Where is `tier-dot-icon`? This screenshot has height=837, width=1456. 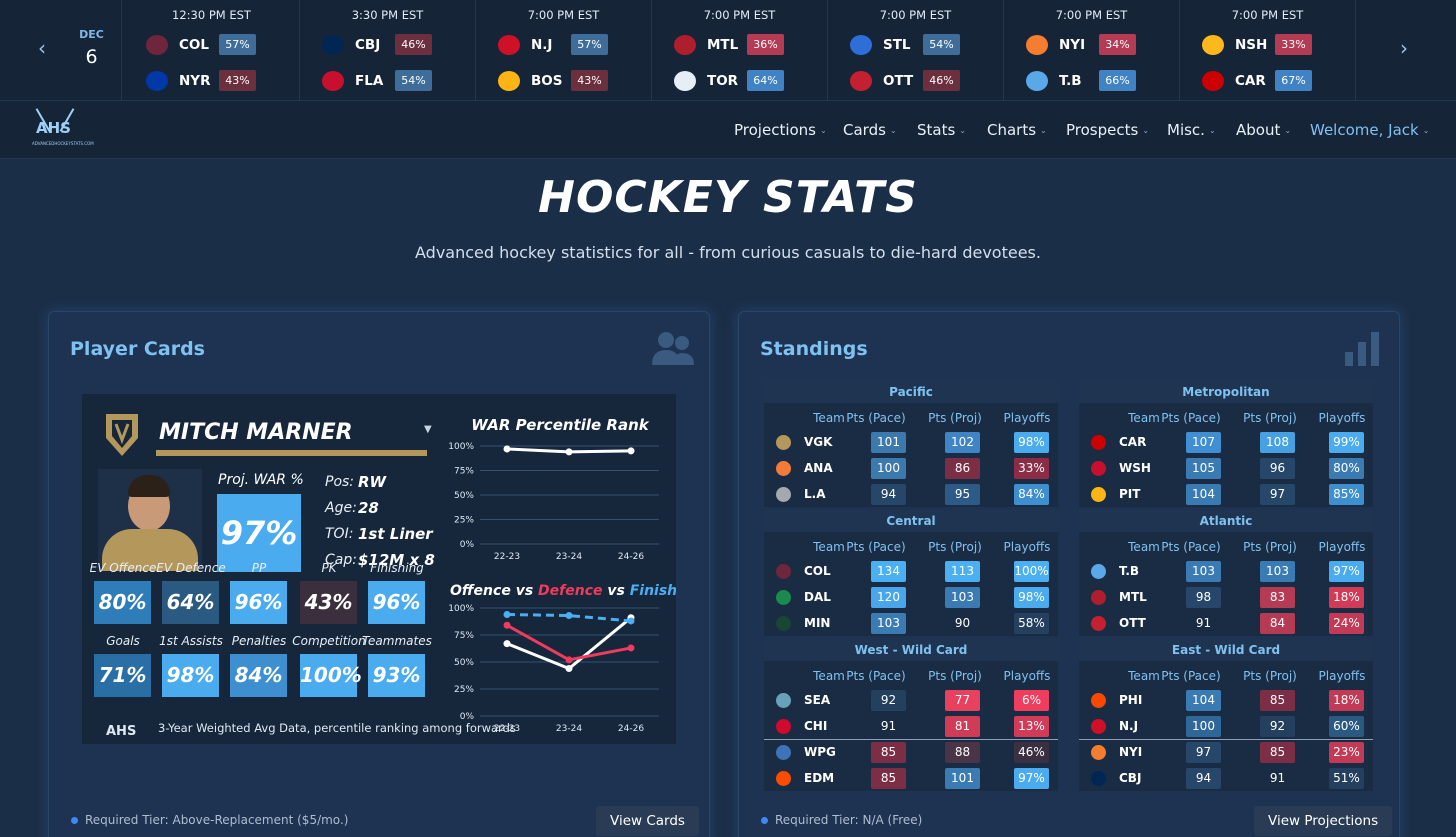
tier-dot-icon is located at coordinates (764, 820).